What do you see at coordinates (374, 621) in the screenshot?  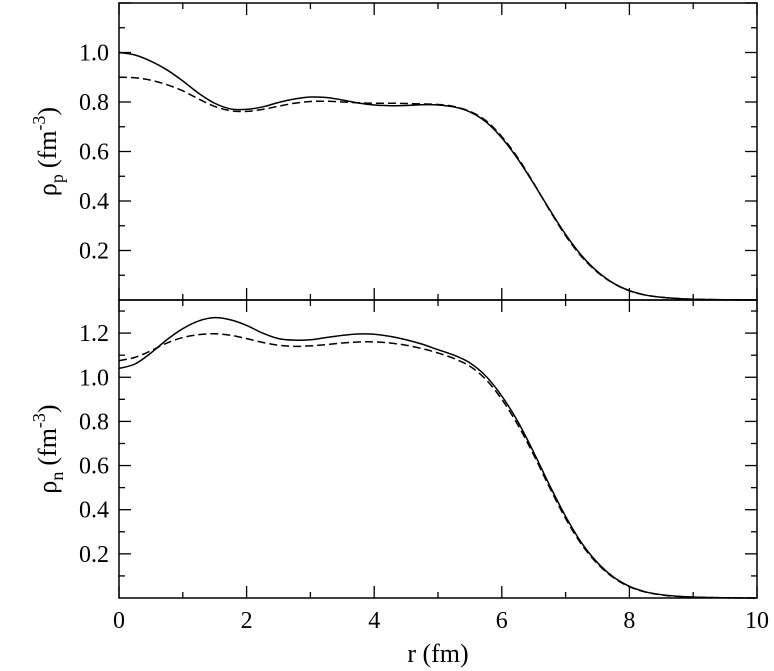 I see `x-tick-label: 4` at bounding box center [374, 621].